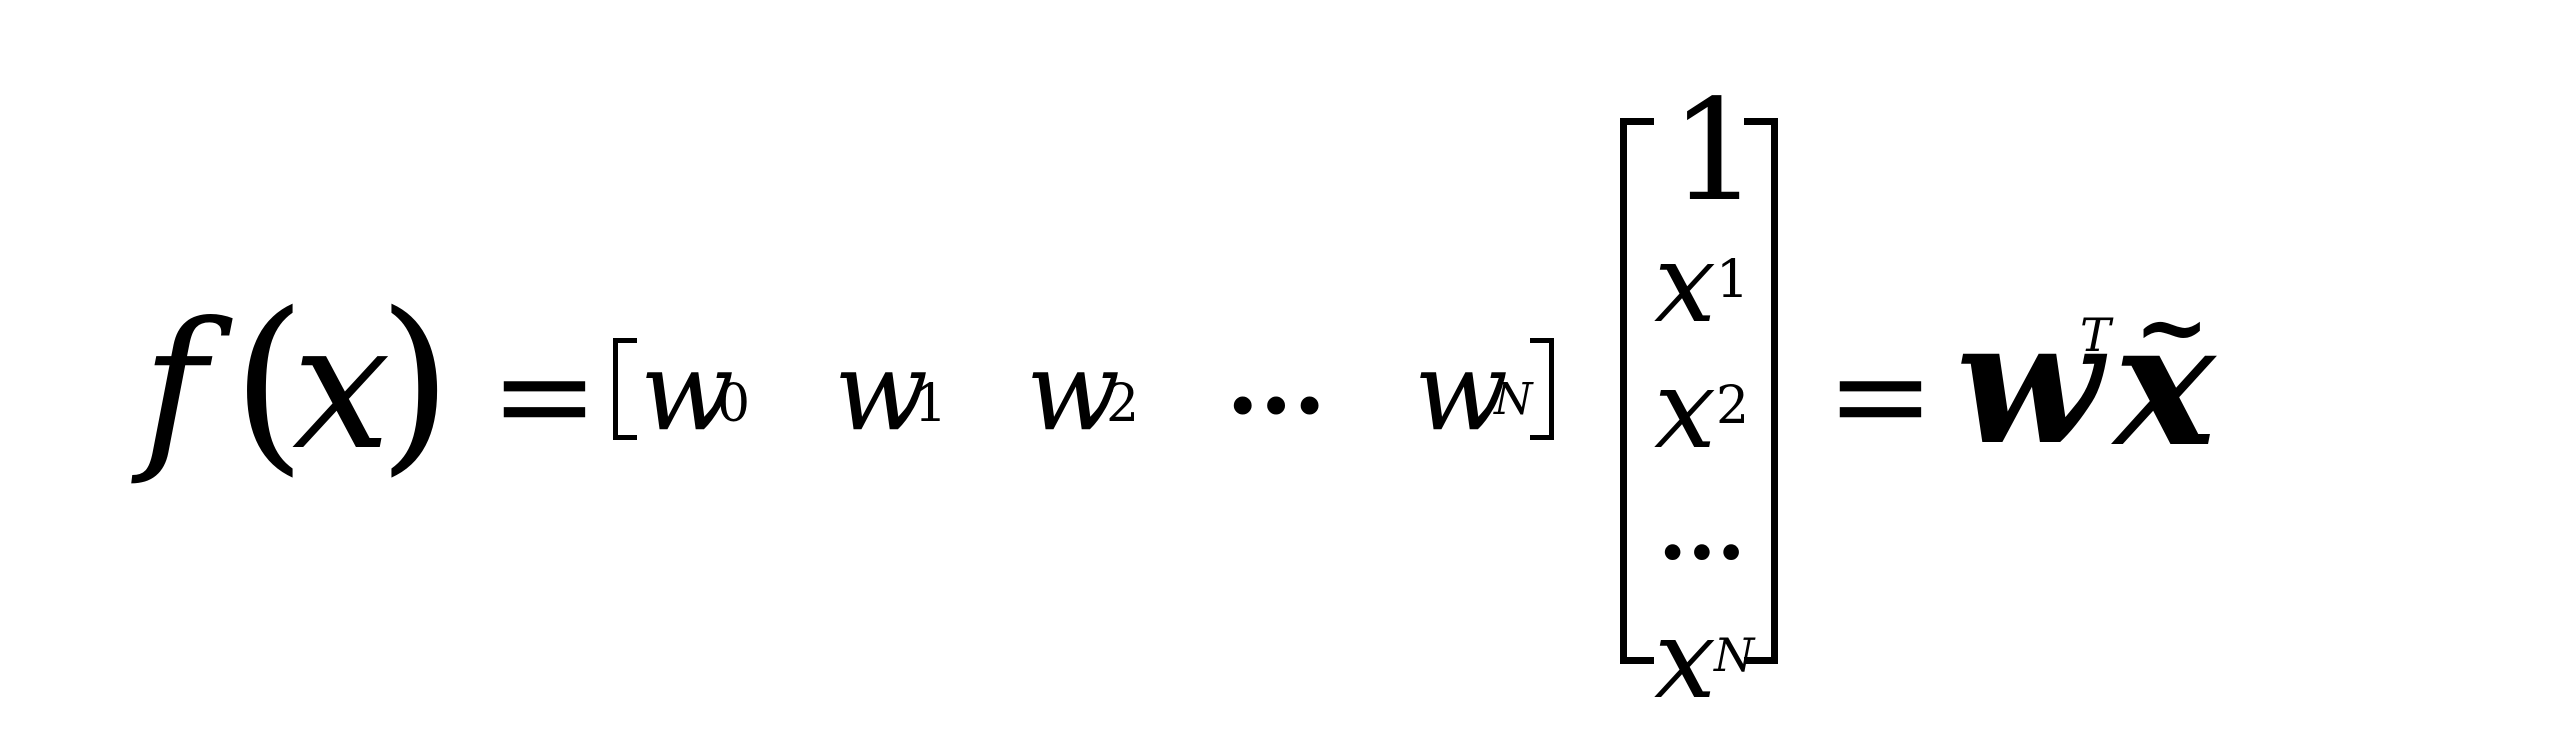  What do you see at coordinates (341, 387) in the screenshot?
I see `lhs-variable-x: x` at bounding box center [341, 387].